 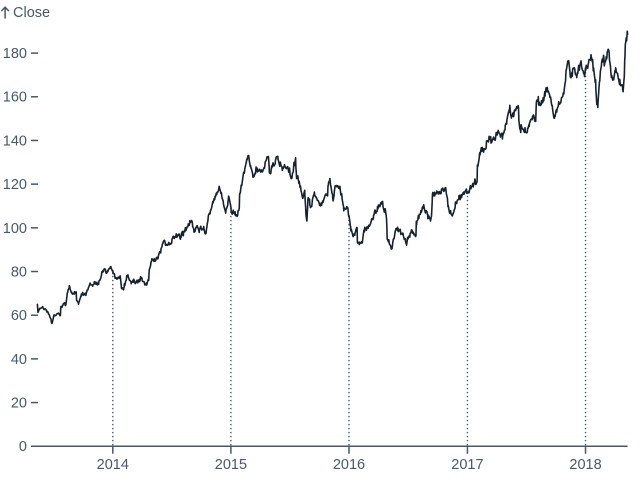 What do you see at coordinates (19, 272) in the screenshot?
I see `svg-text: 80` at bounding box center [19, 272].